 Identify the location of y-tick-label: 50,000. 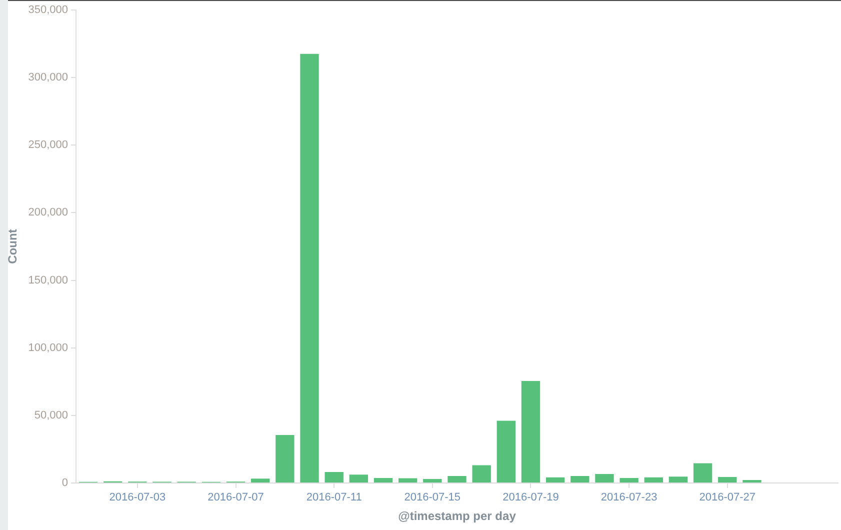
(51, 415).